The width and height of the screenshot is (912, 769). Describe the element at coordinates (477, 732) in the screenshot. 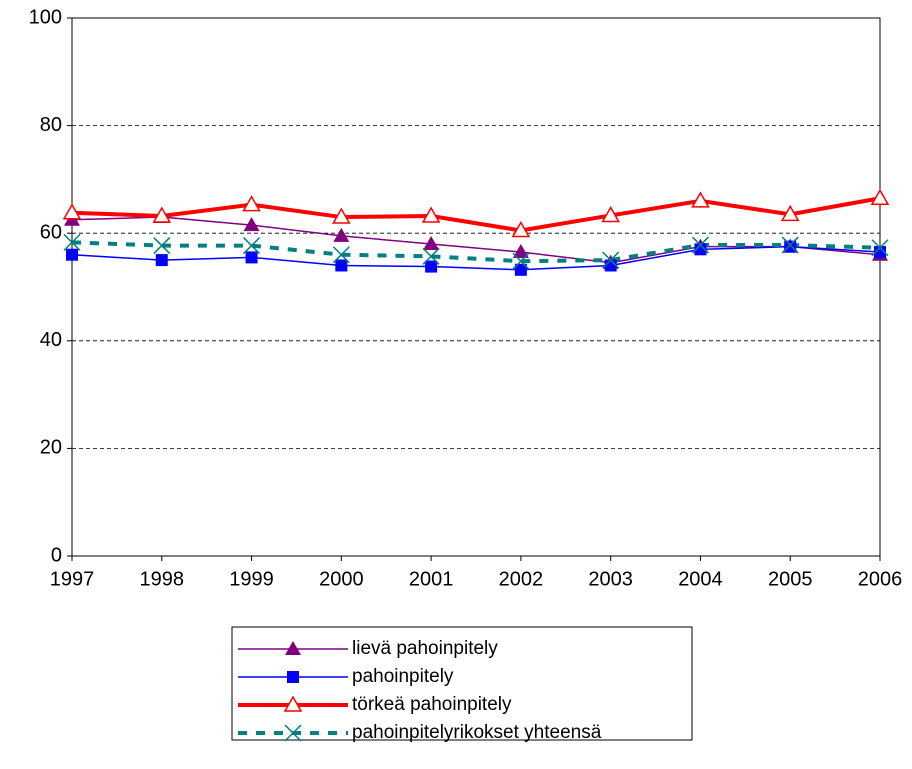

I see `legend-label: pahoinpitelyrikokset yhteensä` at that location.